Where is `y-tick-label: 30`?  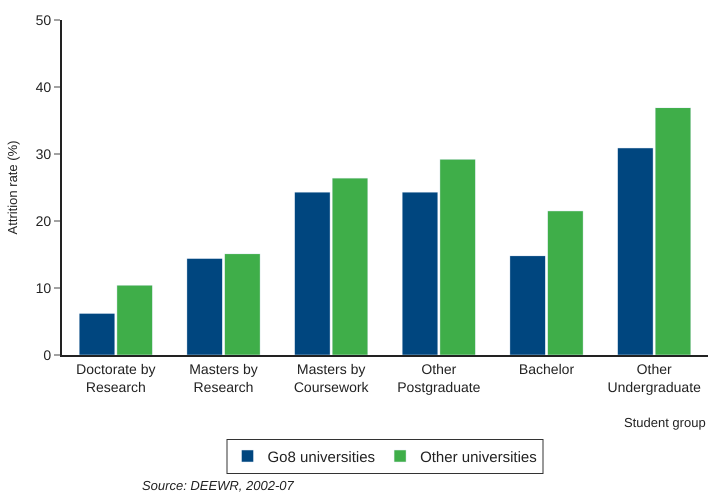 y-tick-label: 30 is located at coordinates (44, 154).